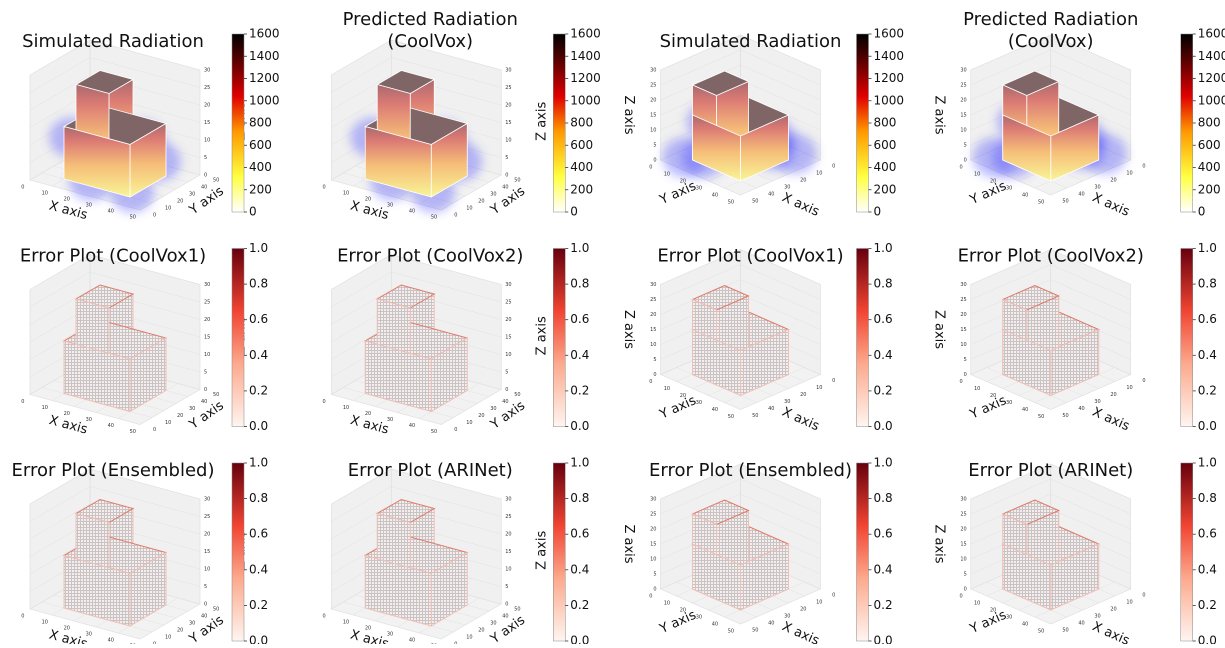 The image size is (1225, 648). I want to click on panel-title: Error Plot (CoolVox1), so click(113, 256).